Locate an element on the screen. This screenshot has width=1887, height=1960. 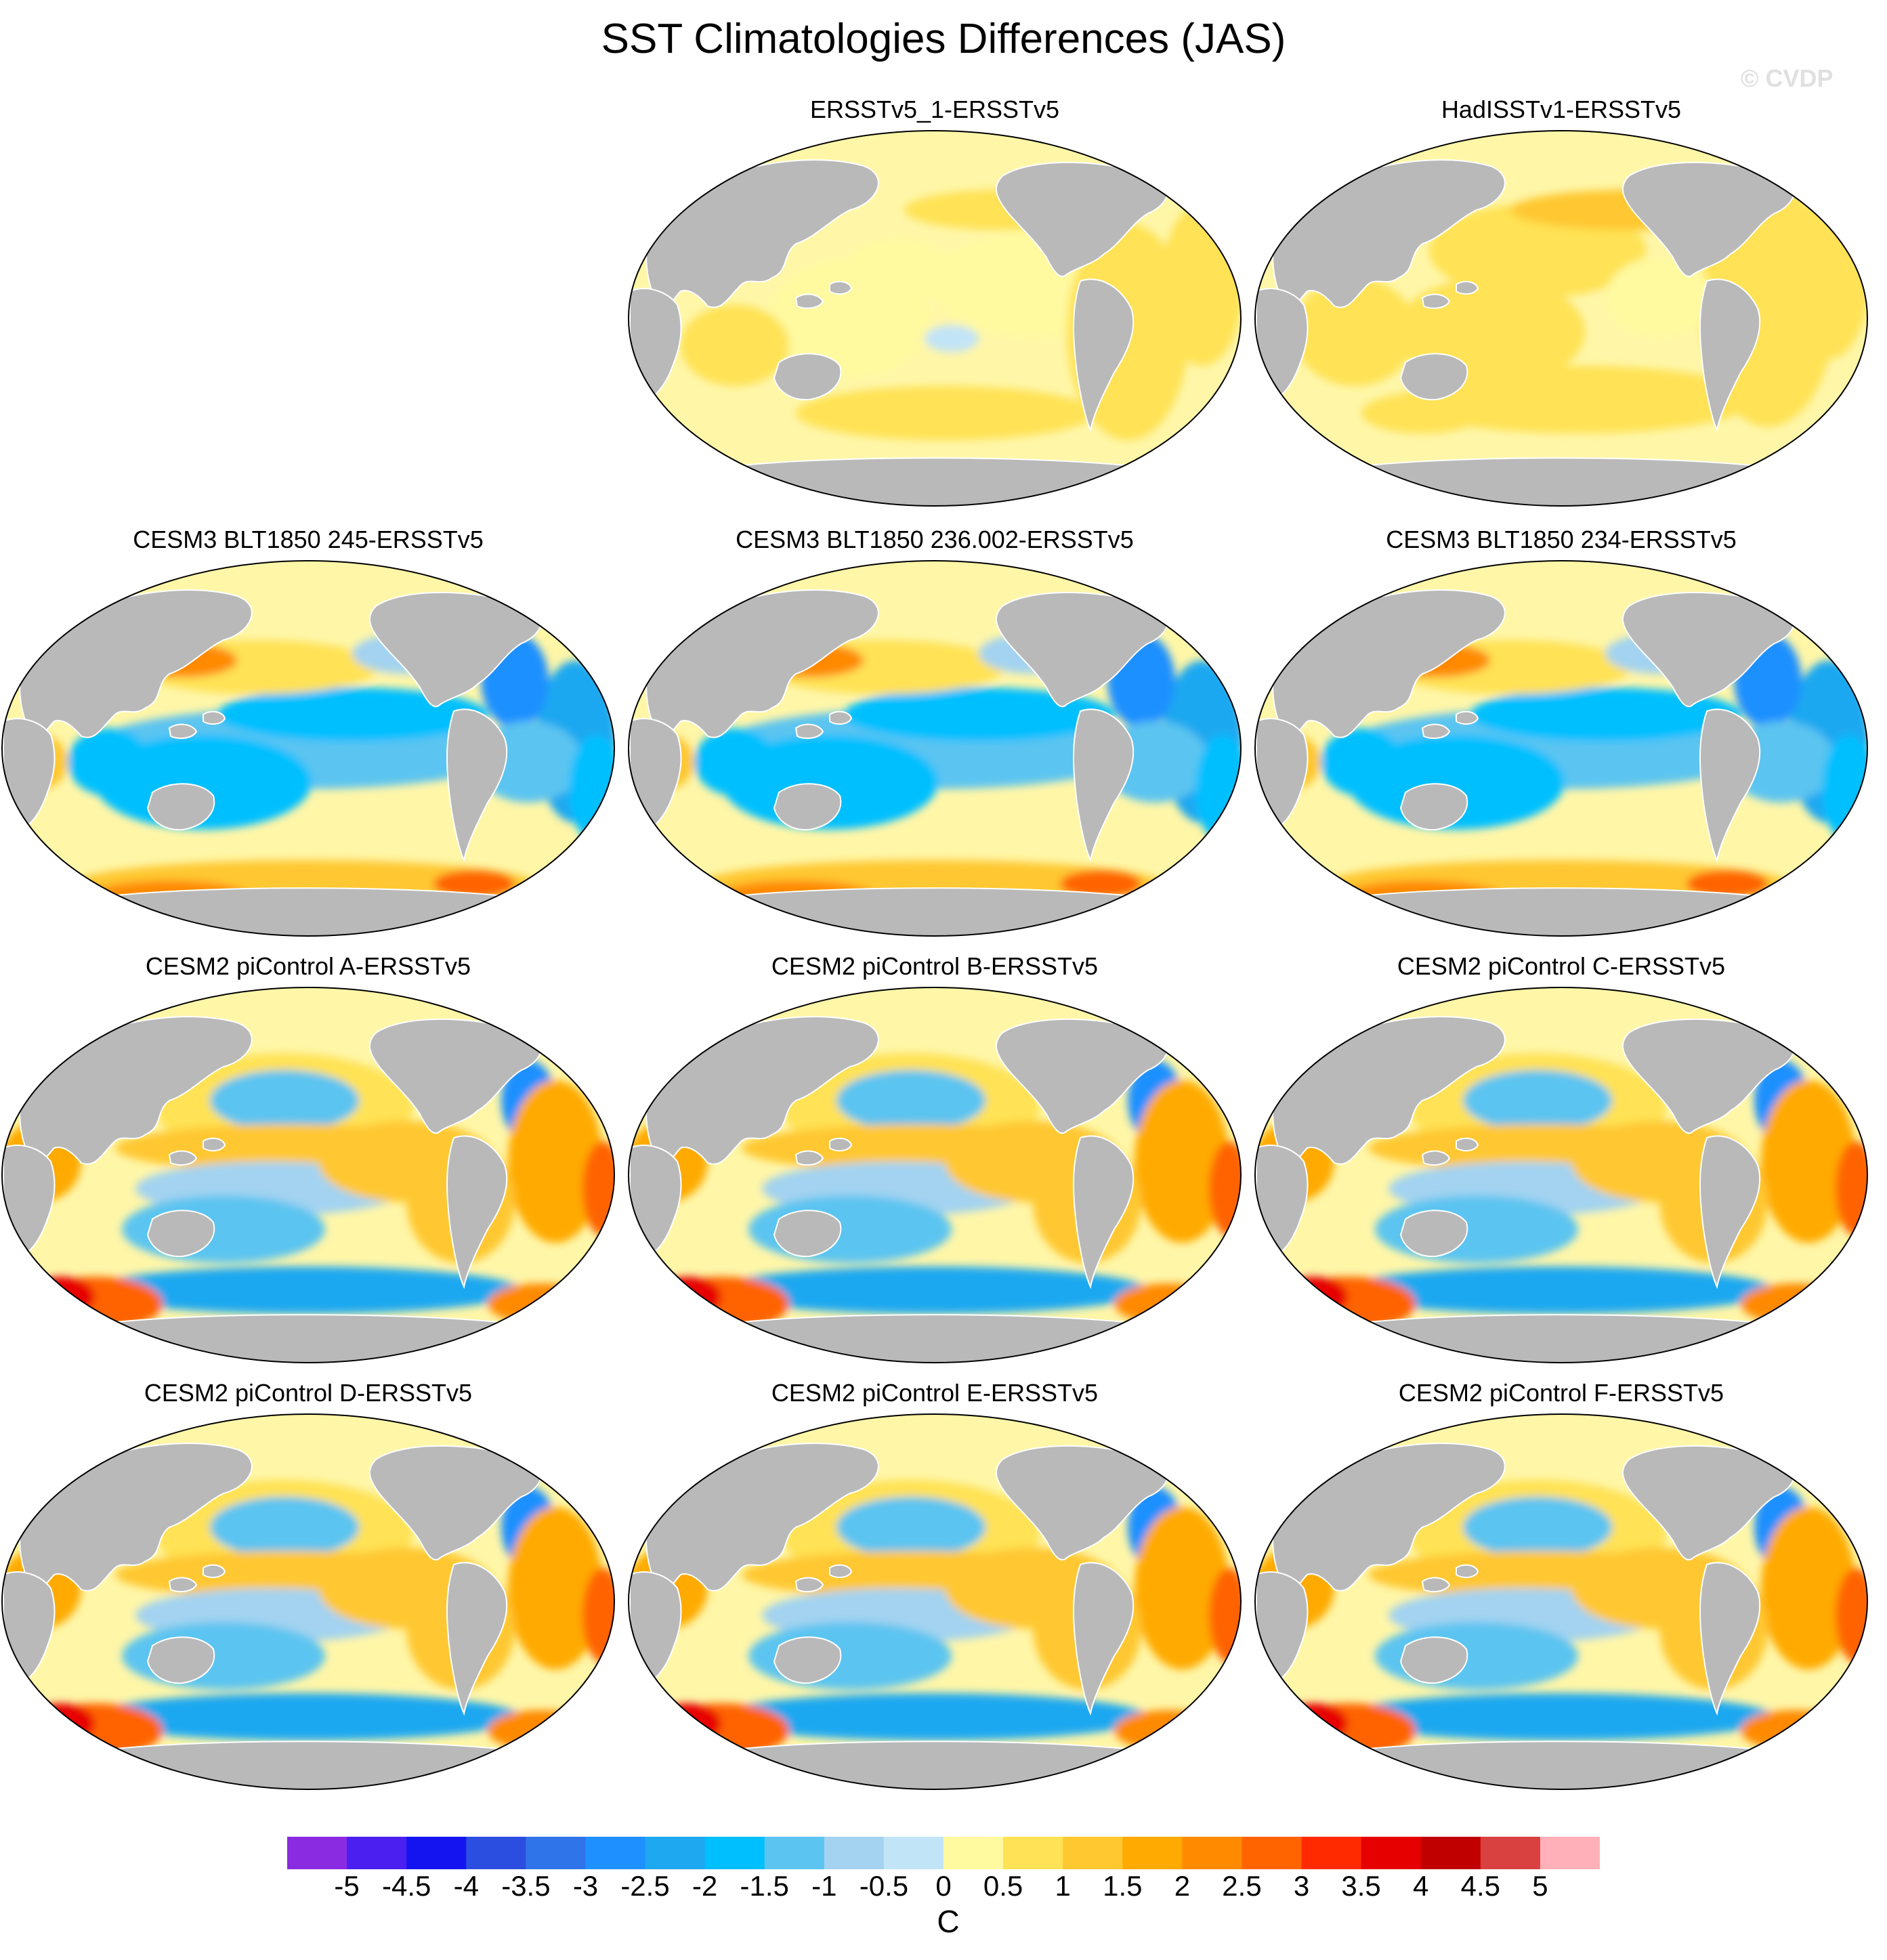
colorbar-tick-label: 5 is located at coordinates (1540, 1886).